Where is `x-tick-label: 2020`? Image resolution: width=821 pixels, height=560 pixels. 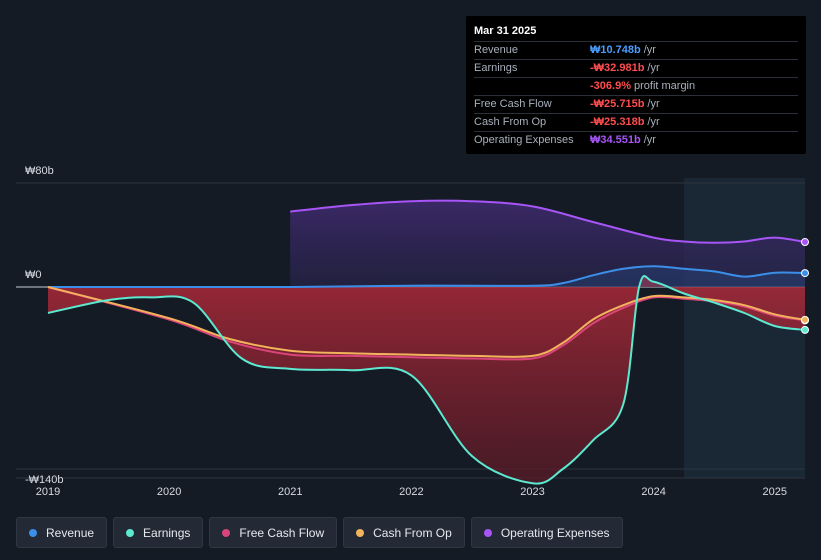 x-tick-label: 2020 is located at coordinates (169, 492).